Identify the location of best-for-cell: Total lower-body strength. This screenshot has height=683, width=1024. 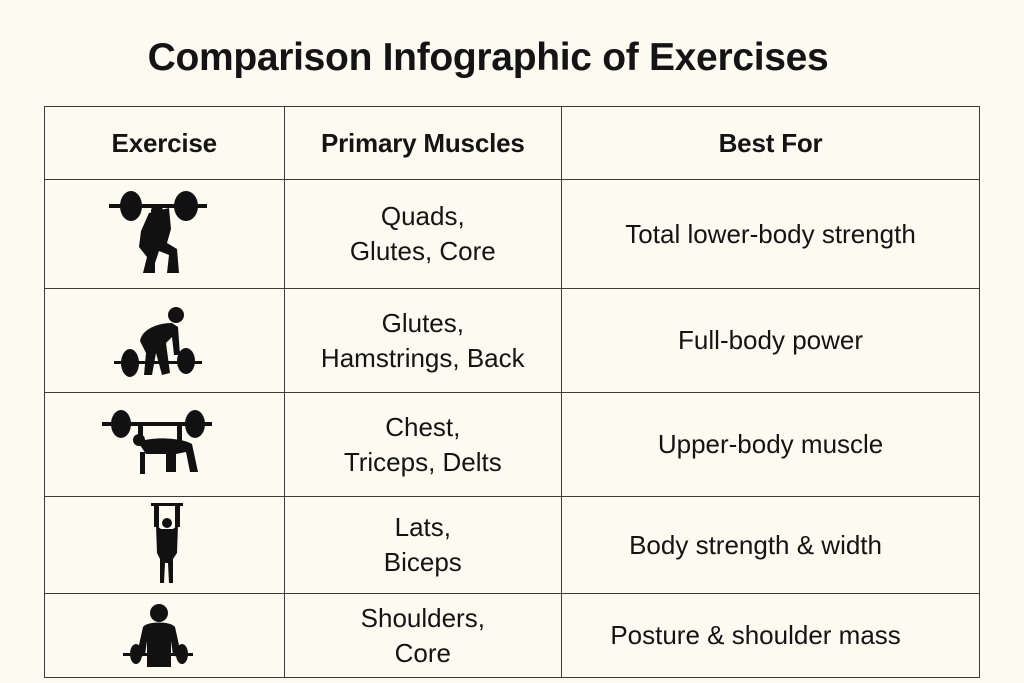
(770, 234).